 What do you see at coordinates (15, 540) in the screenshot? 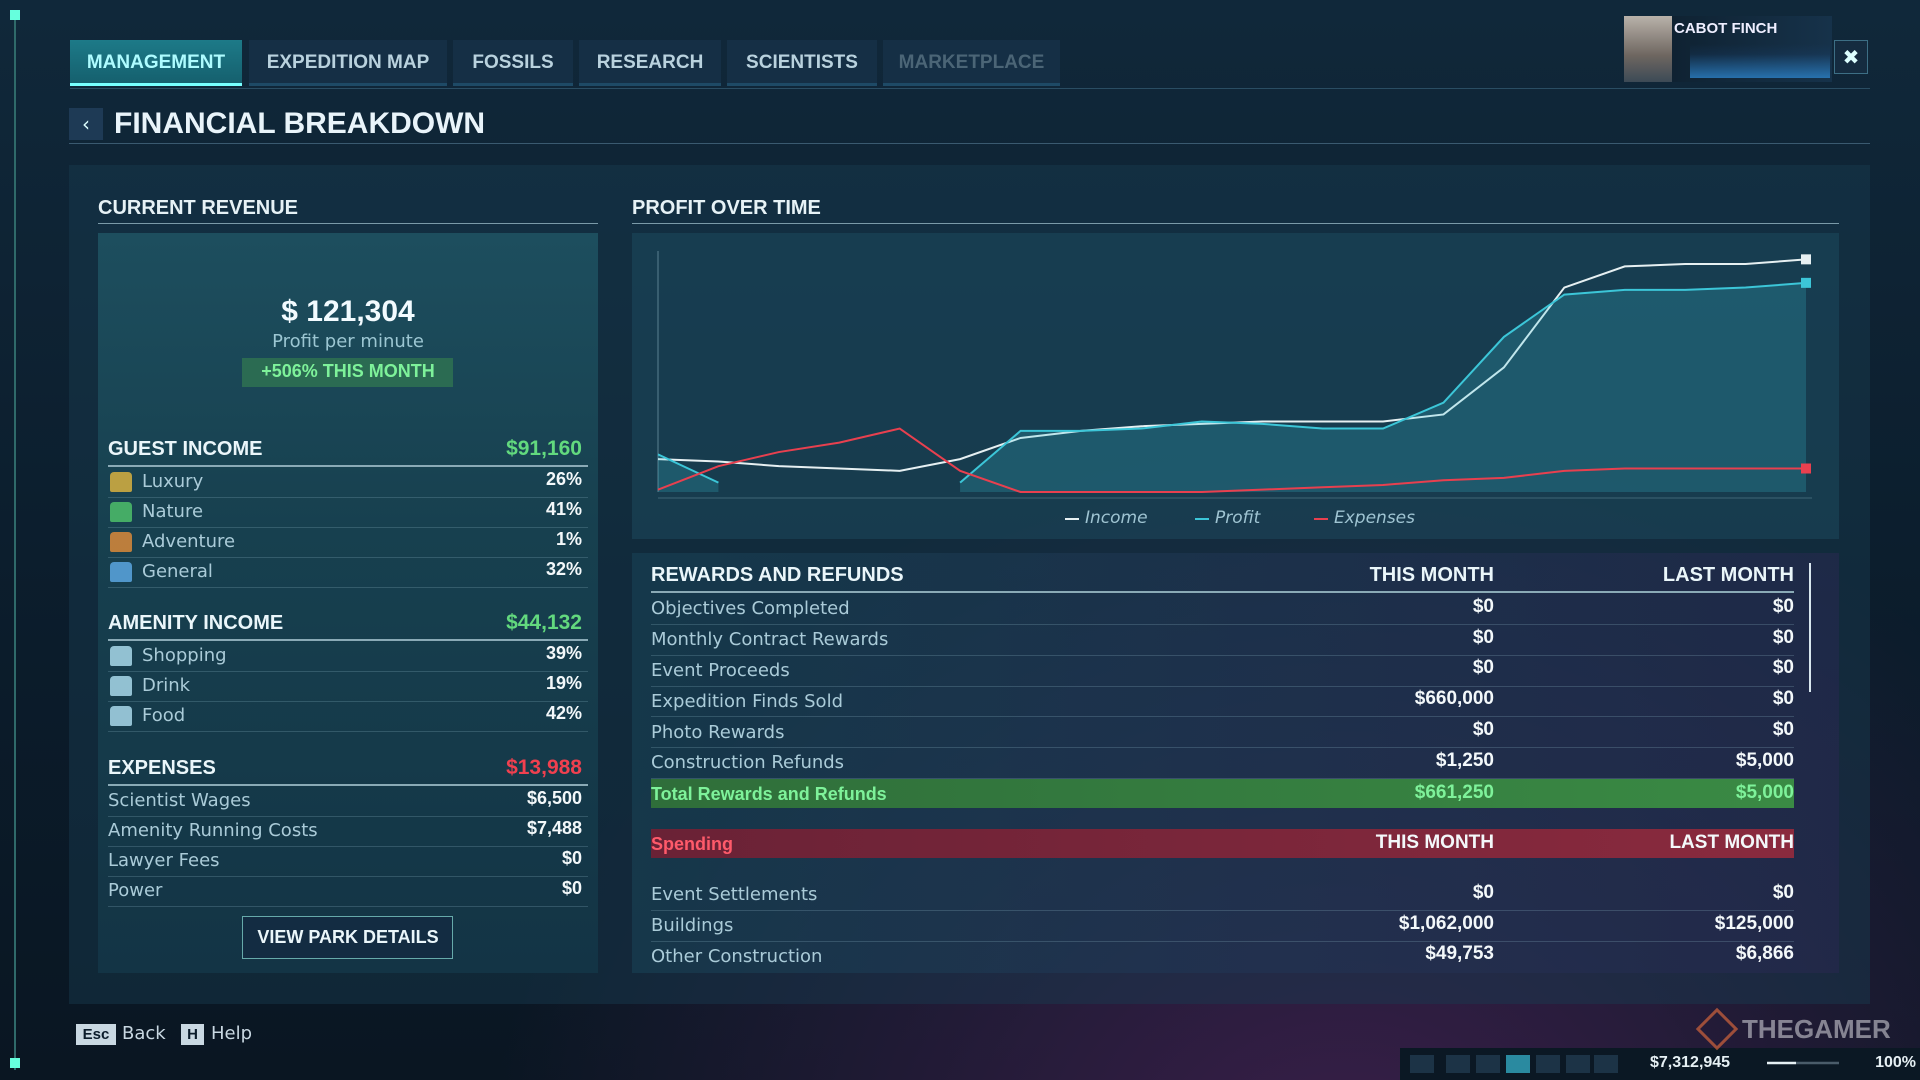
I see `side-rail` at bounding box center [15, 540].